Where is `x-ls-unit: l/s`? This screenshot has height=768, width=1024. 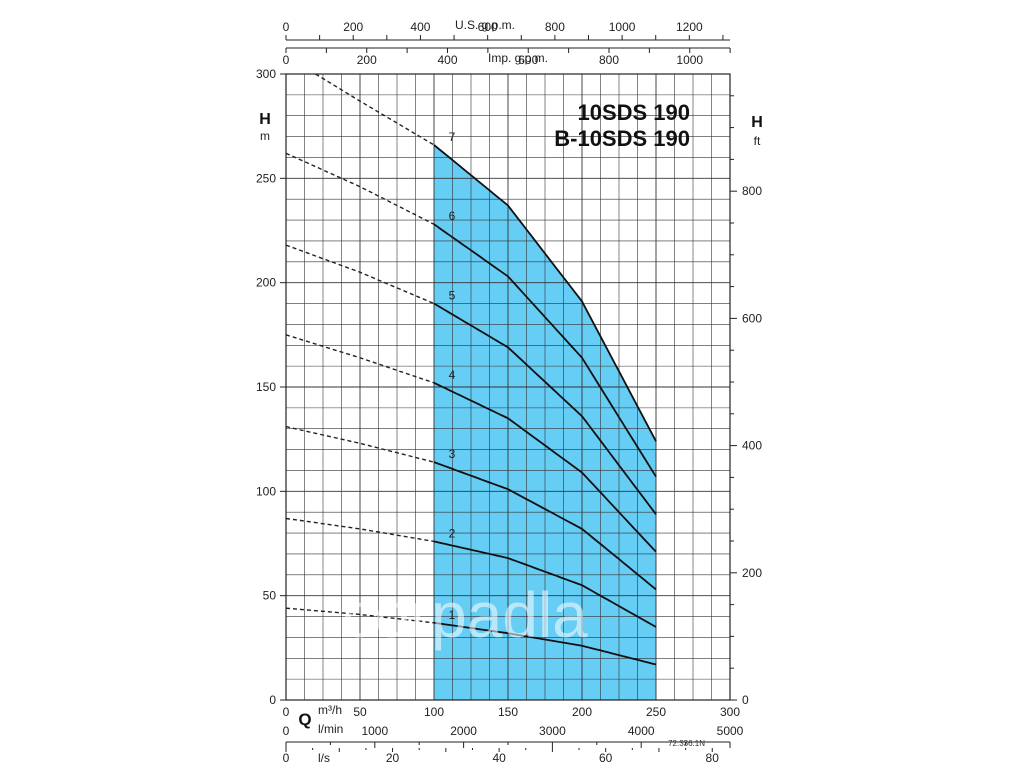
x-ls-unit: l/s is located at coordinates (324, 758).